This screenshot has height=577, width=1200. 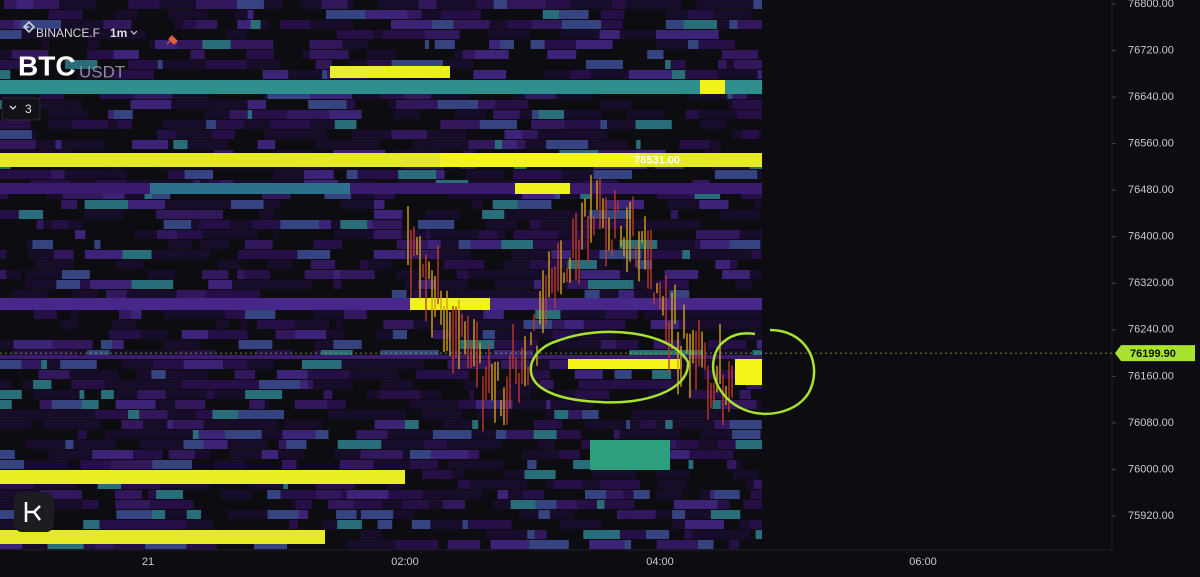 What do you see at coordinates (118, 33) in the screenshot?
I see `interval: 1m` at bounding box center [118, 33].